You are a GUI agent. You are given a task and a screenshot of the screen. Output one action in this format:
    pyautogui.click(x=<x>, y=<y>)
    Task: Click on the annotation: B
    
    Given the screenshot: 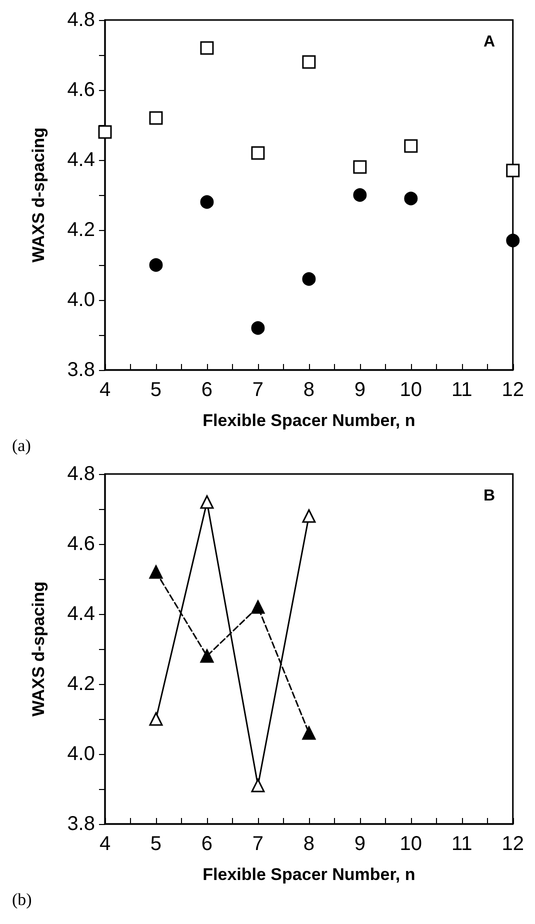 What is the action you would take?
    pyautogui.click(x=489, y=496)
    